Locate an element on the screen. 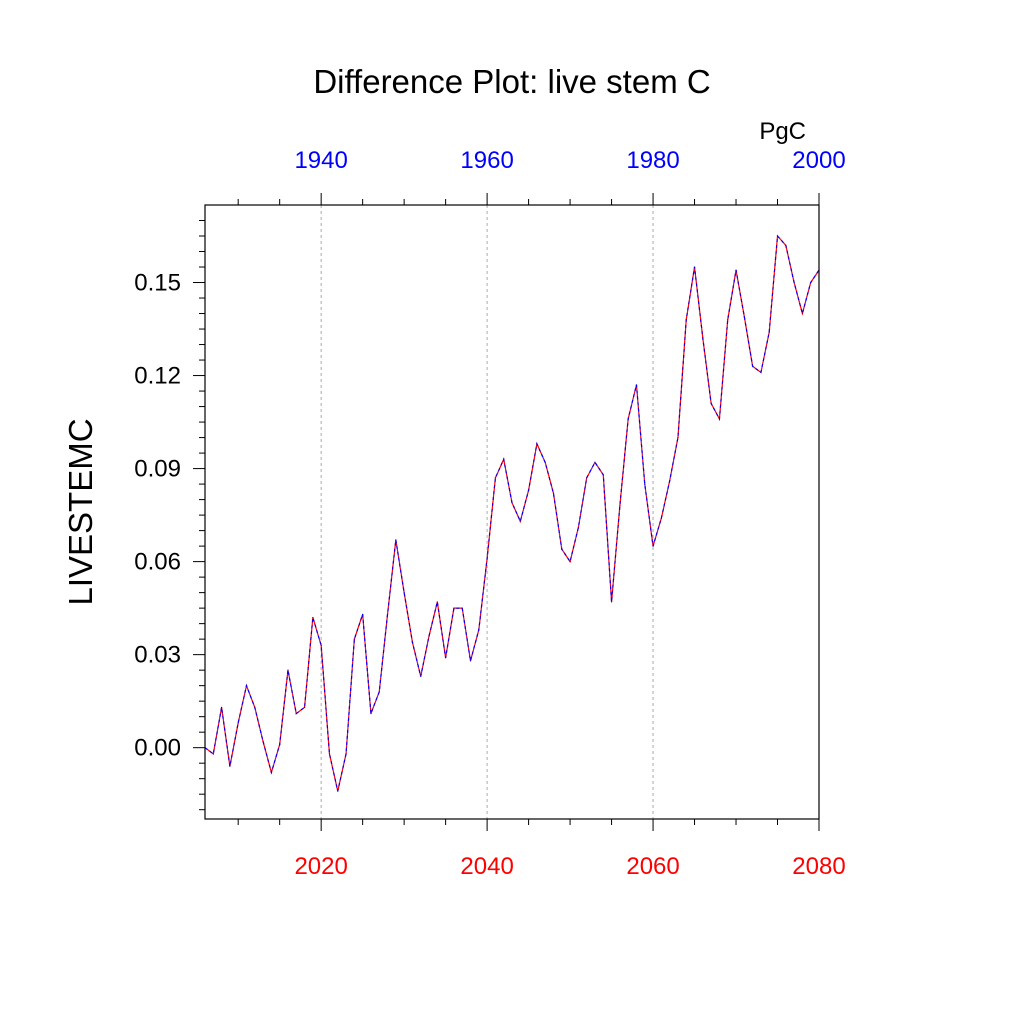  x-bottom-tick-label: 2060 is located at coordinates (652, 866).